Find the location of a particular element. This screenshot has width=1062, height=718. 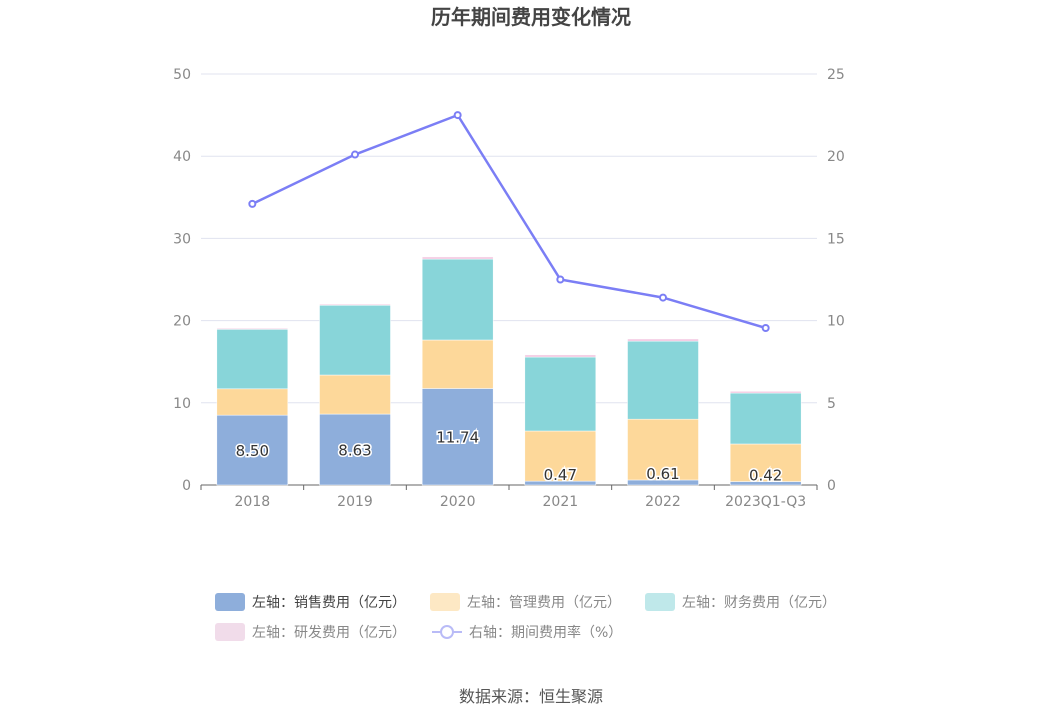

source-note: 数据来源：恒生聚源 is located at coordinates (531, 696).